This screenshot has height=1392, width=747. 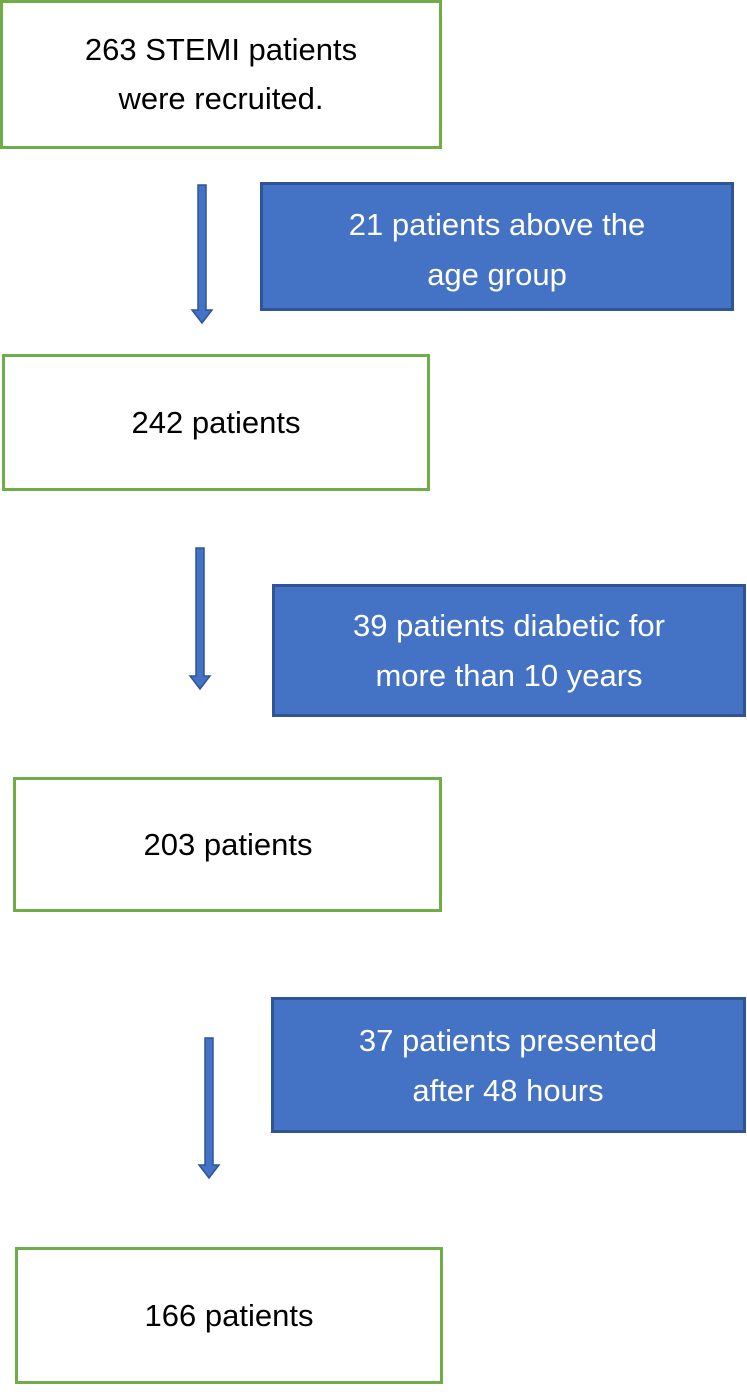 I want to click on step-text: 203 patients, so click(x=228, y=844).